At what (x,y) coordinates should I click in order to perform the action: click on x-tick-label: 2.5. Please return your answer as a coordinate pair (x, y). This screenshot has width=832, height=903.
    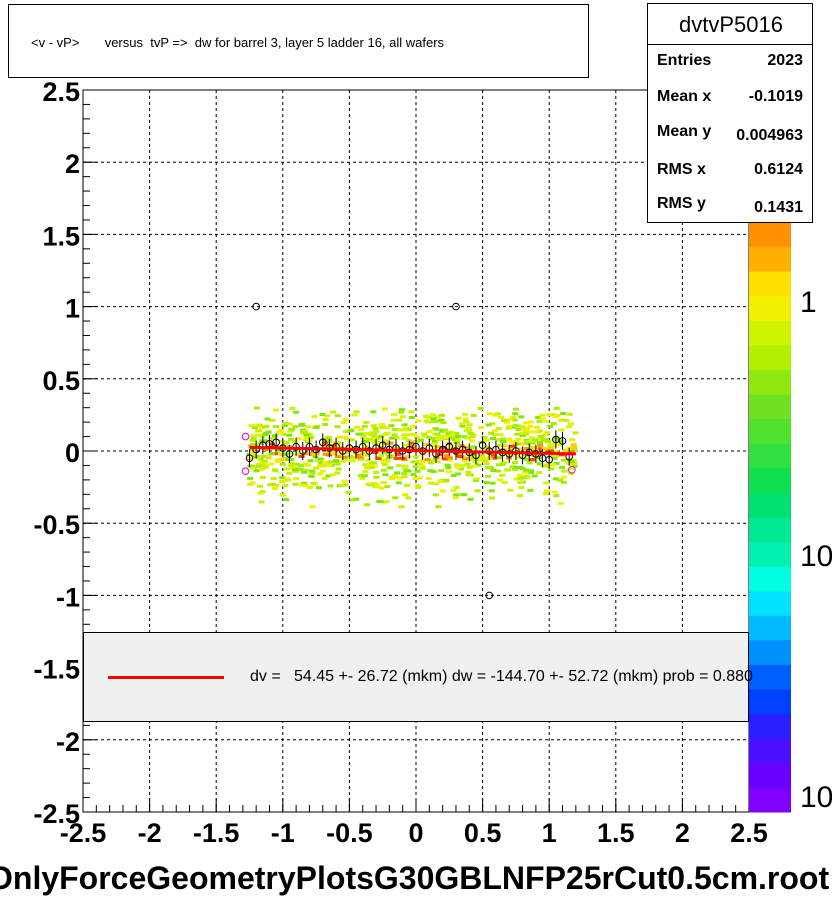
    Looking at the image, I should click on (749, 833).